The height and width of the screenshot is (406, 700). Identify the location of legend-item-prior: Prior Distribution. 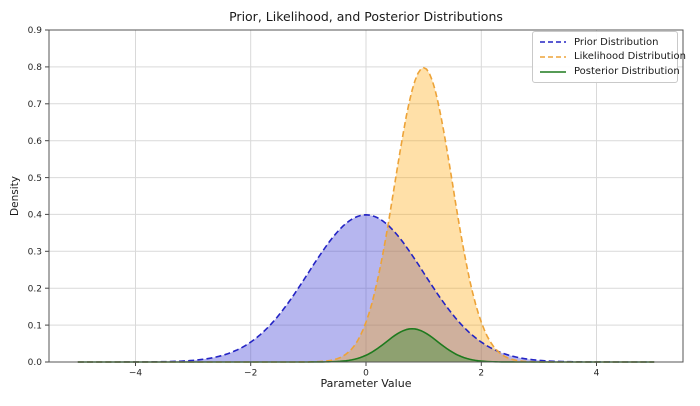
(605, 42).